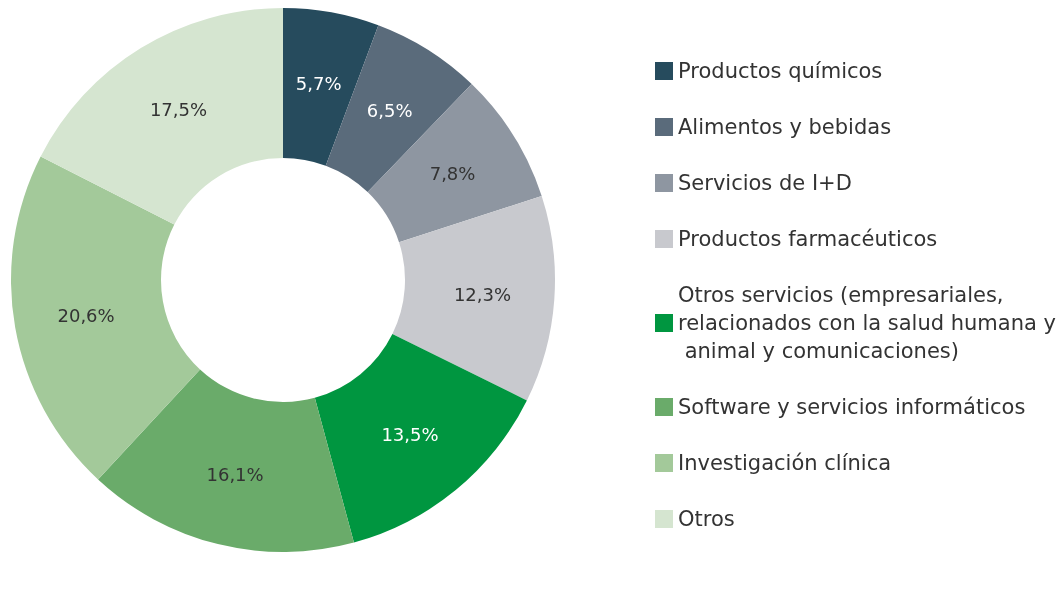  I want to click on legend-label: Software y servicios informáticos, so click(852, 407).